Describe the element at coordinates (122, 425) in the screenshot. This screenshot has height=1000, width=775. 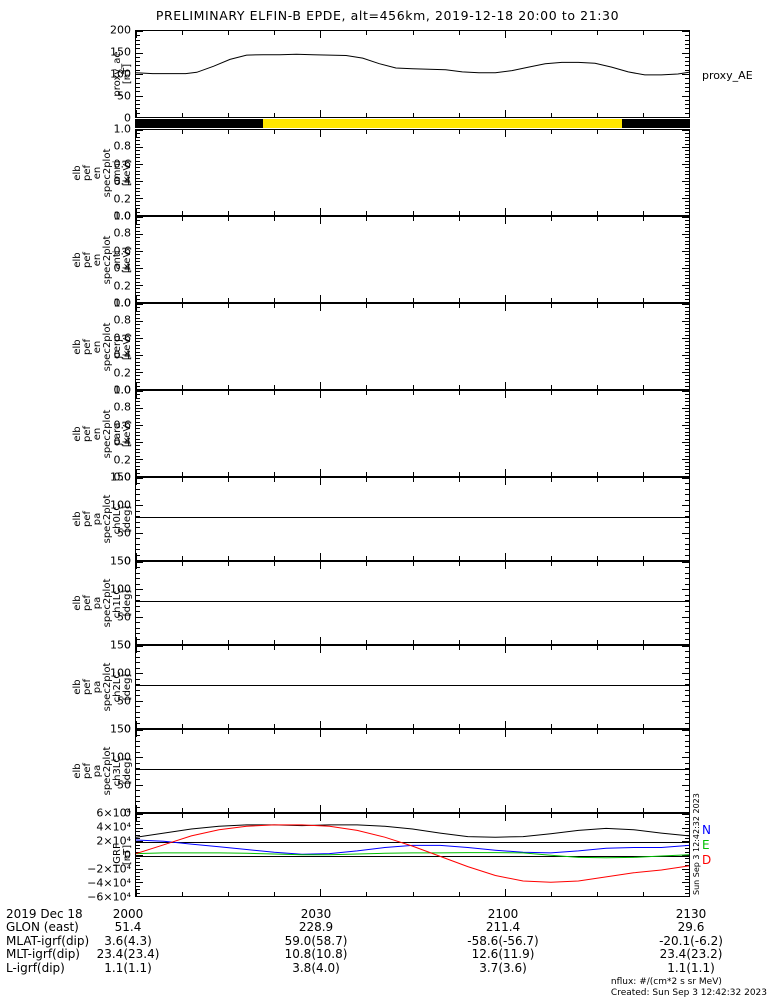
I see `y-tick-label: 0.6` at that location.